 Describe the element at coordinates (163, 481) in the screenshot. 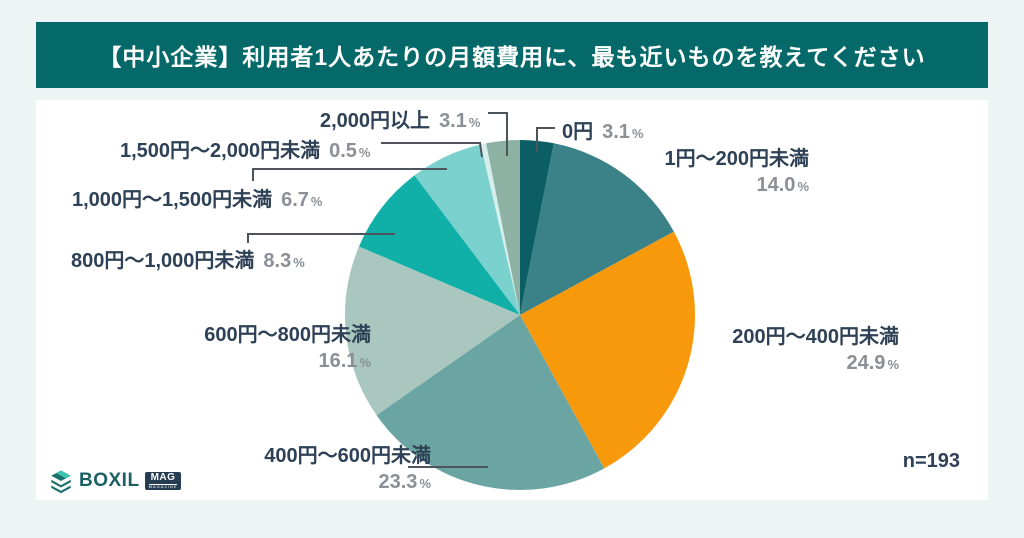

I see `logo-mag-badge: MAG MAGAZINE` at that location.